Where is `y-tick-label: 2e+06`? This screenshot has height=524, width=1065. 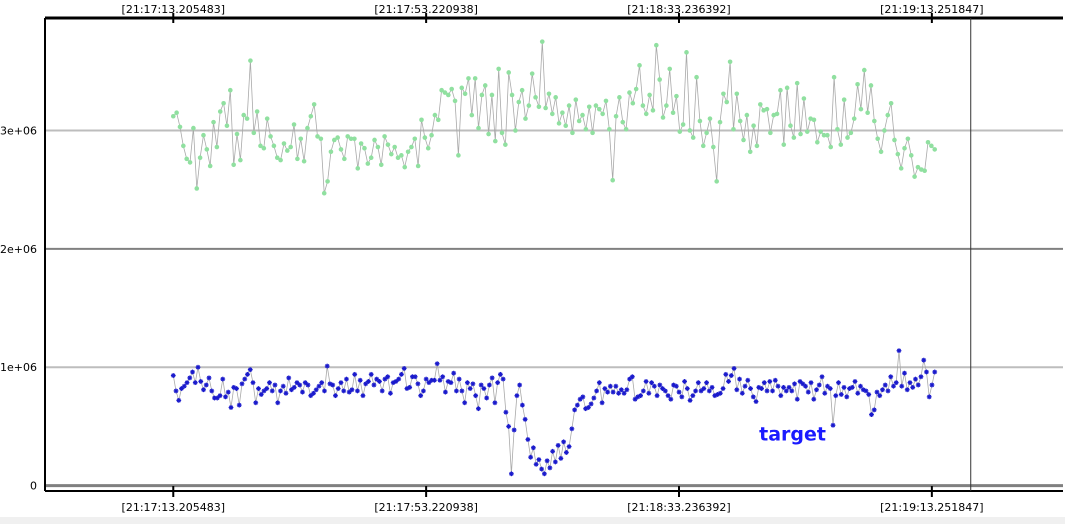
y-tick-label: 2e+06 is located at coordinates (18, 249).